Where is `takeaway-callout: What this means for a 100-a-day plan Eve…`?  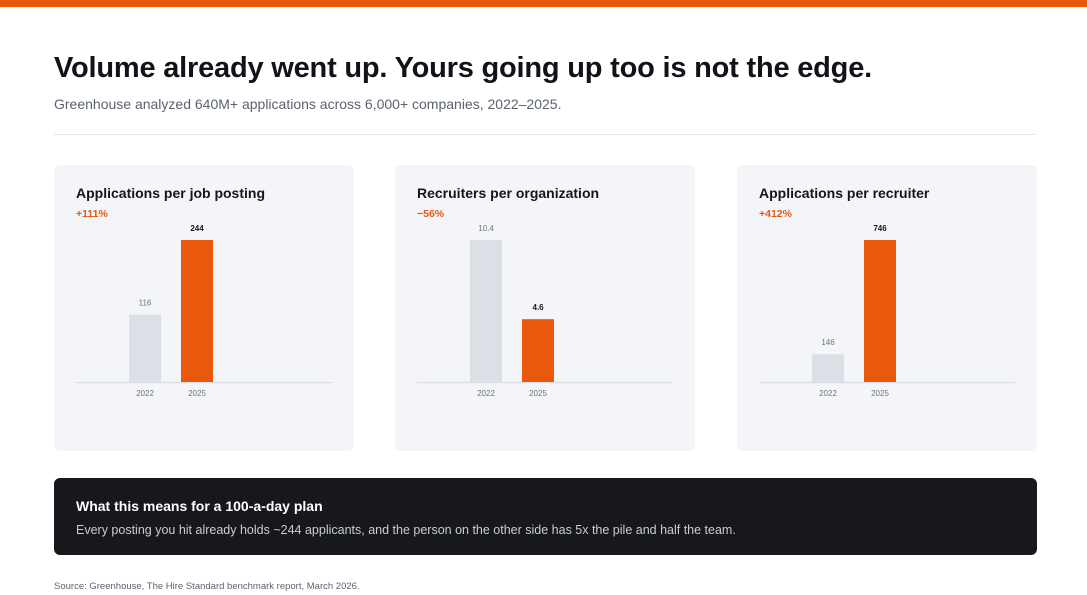
takeaway-callout: What this means for a 100-a-day plan Eve… is located at coordinates (545, 516).